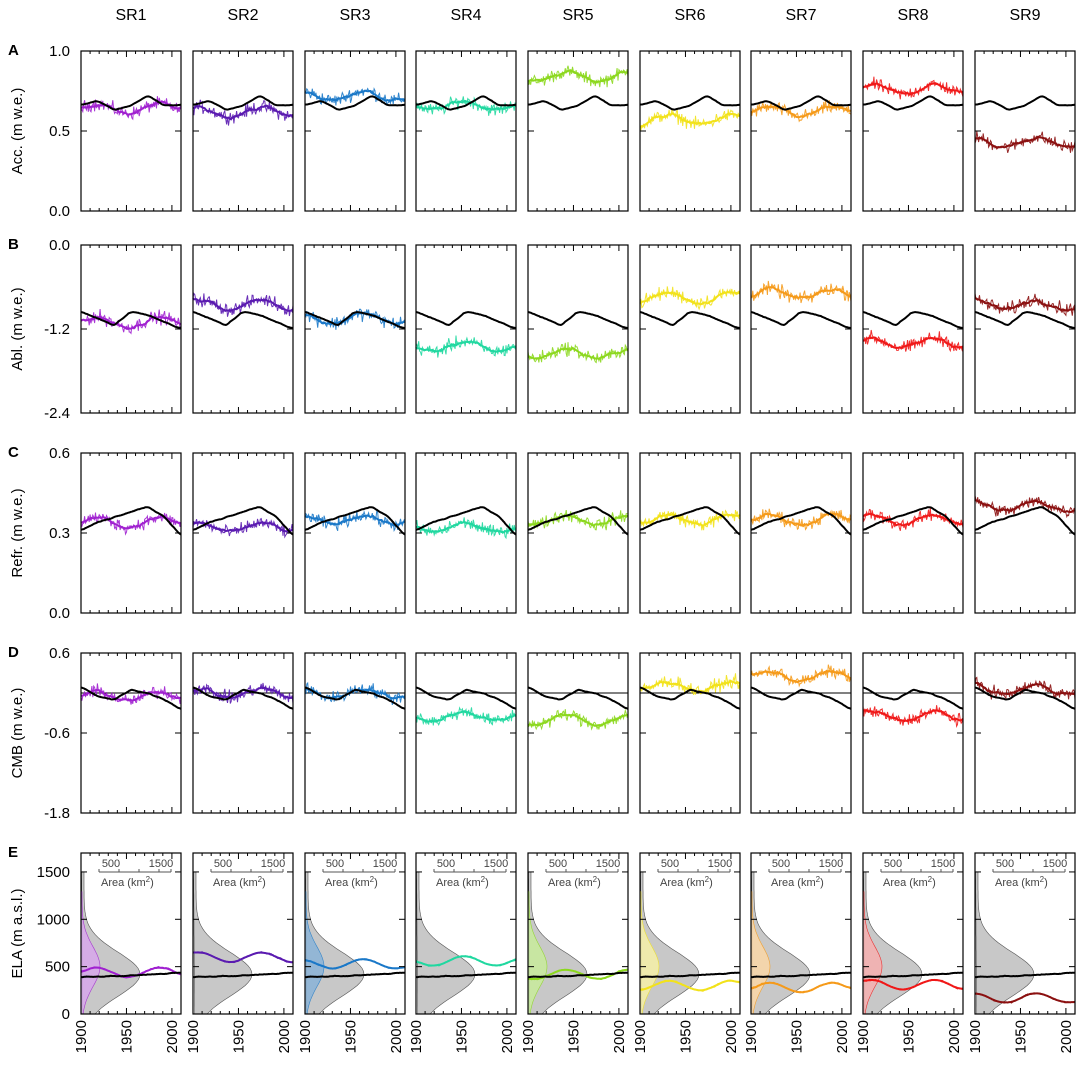 Image resolution: width=1084 pixels, height=1078 pixels. I want to click on reference-line-c-sr7, so click(801, 521).